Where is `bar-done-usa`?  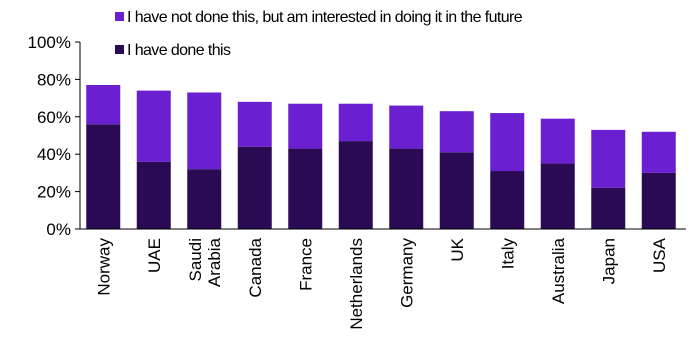 bar-done-usa is located at coordinates (658, 200).